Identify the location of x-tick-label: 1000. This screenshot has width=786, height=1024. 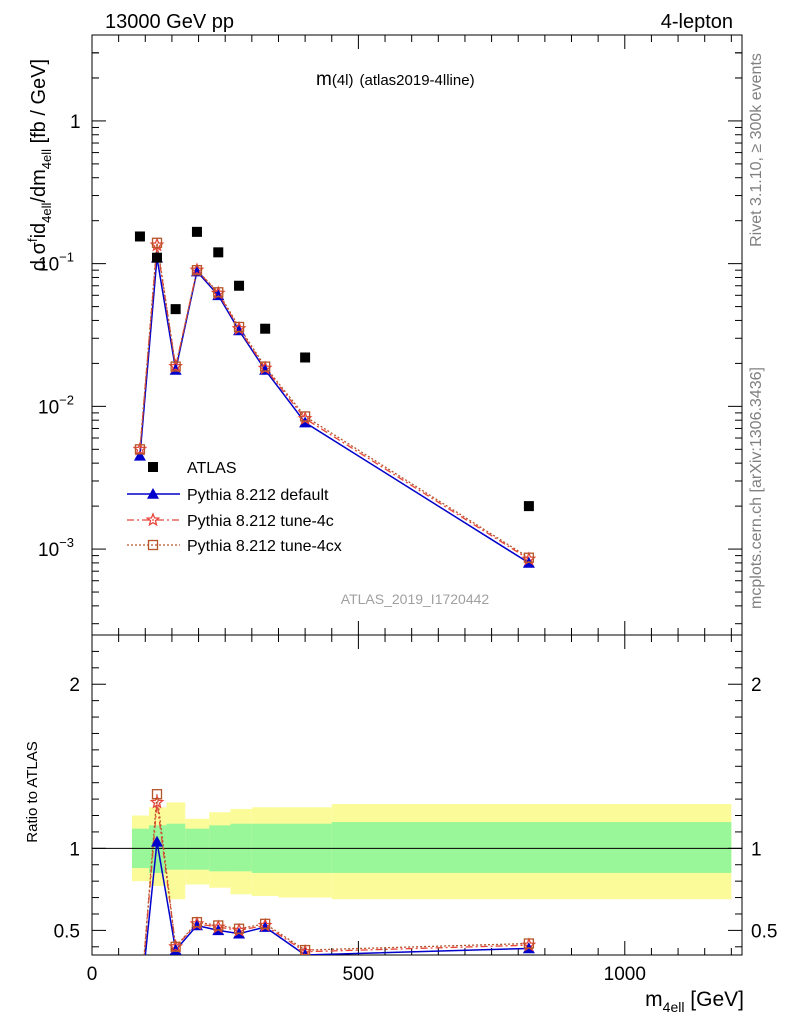
(625, 974).